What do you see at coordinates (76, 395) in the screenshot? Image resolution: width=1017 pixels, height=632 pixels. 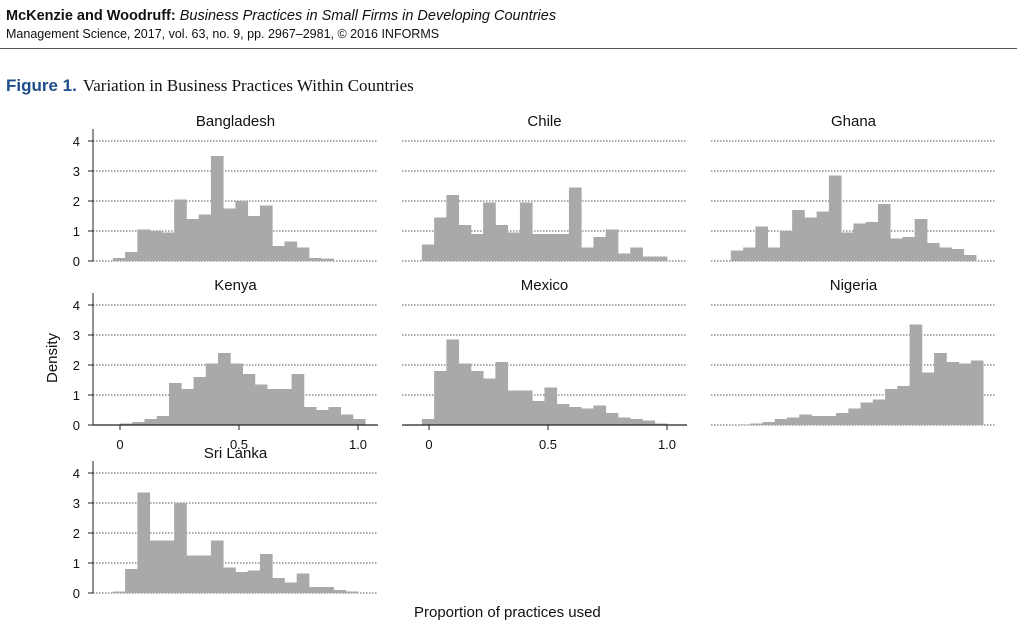 I see `y-tick-label: 1` at bounding box center [76, 395].